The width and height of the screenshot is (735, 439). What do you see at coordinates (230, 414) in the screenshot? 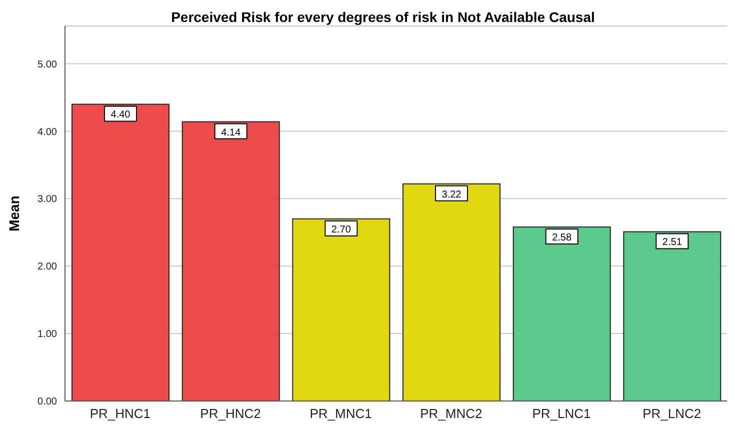
I see `x-tick-label: PR_HNC2` at bounding box center [230, 414].